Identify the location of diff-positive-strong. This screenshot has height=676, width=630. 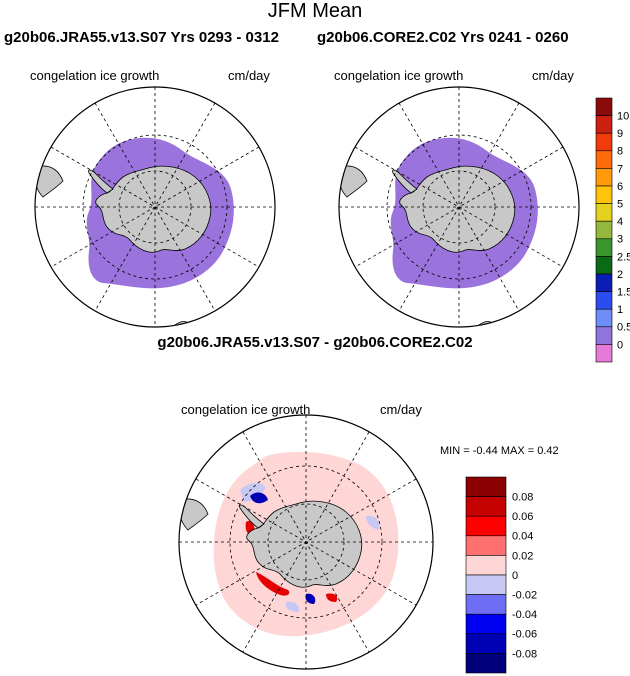
(291, 561).